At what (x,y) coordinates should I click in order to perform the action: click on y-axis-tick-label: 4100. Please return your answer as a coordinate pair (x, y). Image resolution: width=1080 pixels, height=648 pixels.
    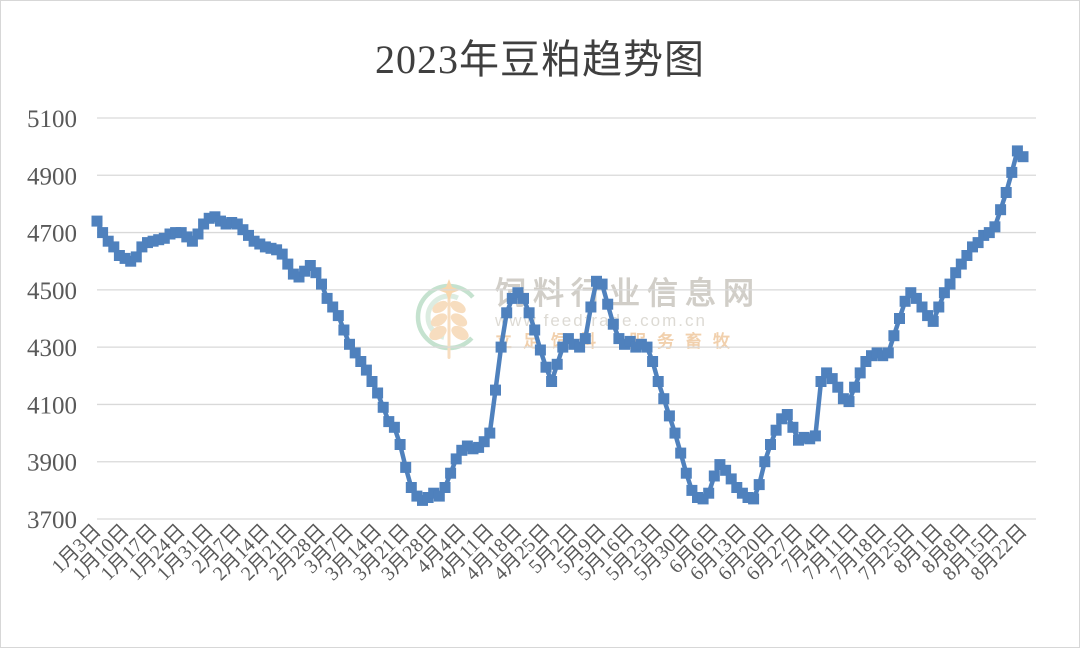
    Looking at the image, I should click on (52, 405).